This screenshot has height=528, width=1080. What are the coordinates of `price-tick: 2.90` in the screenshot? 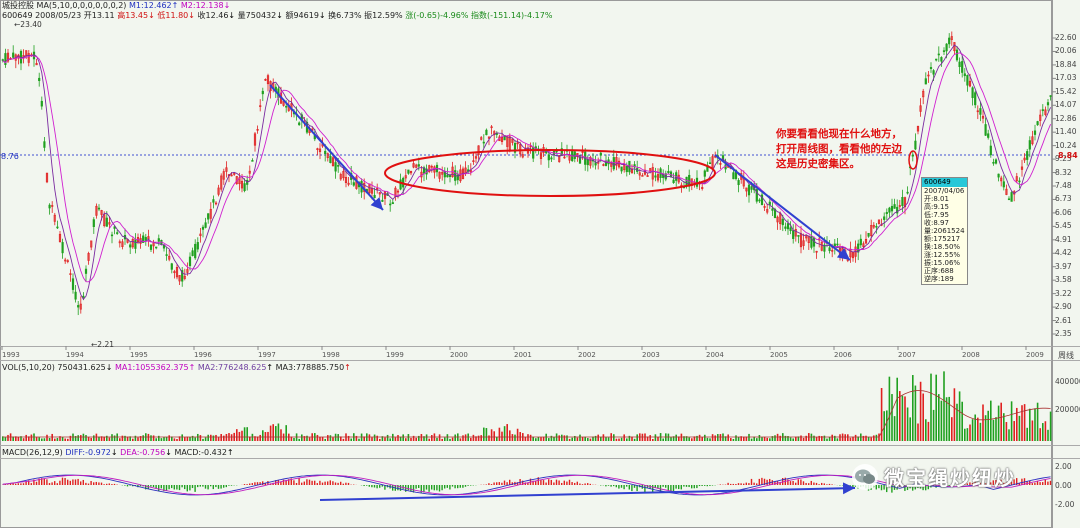 It's located at (1063, 307).